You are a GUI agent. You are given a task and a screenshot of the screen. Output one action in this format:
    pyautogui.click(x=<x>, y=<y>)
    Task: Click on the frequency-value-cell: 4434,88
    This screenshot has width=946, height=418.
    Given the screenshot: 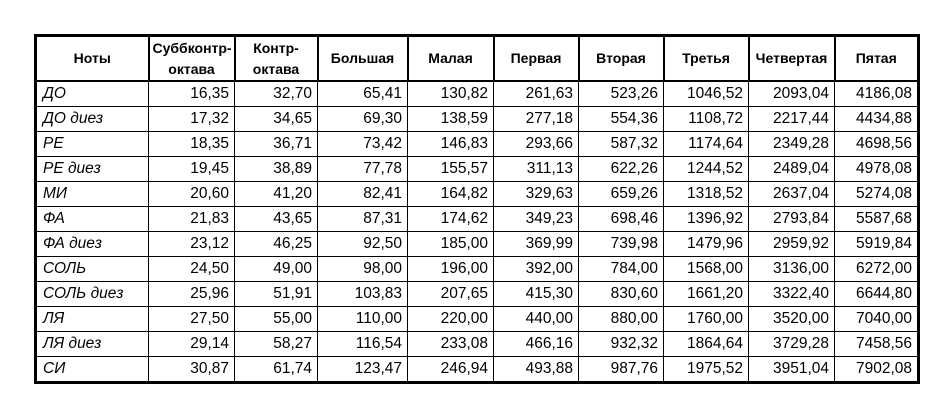 What is the action you would take?
    pyautogui.click(x=876, y=119)
    